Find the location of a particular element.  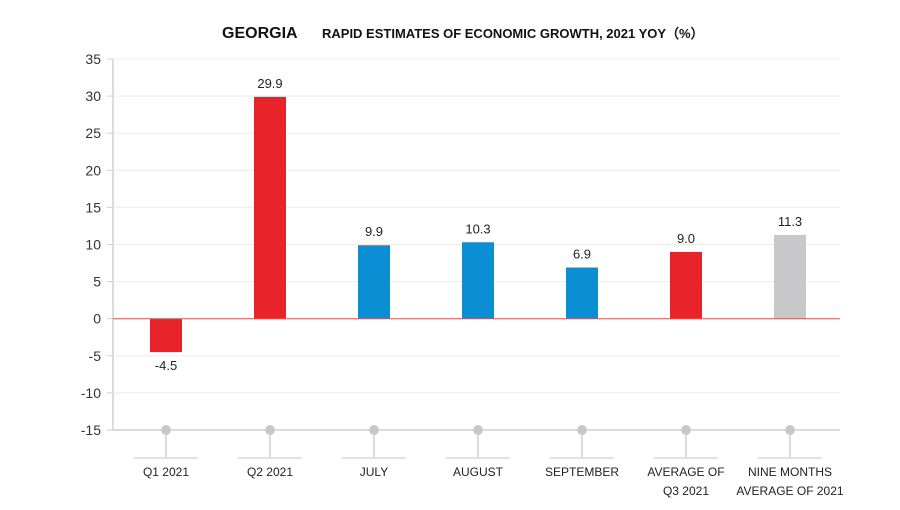

data-label: 9.0 is located at coordinates (686, 238).